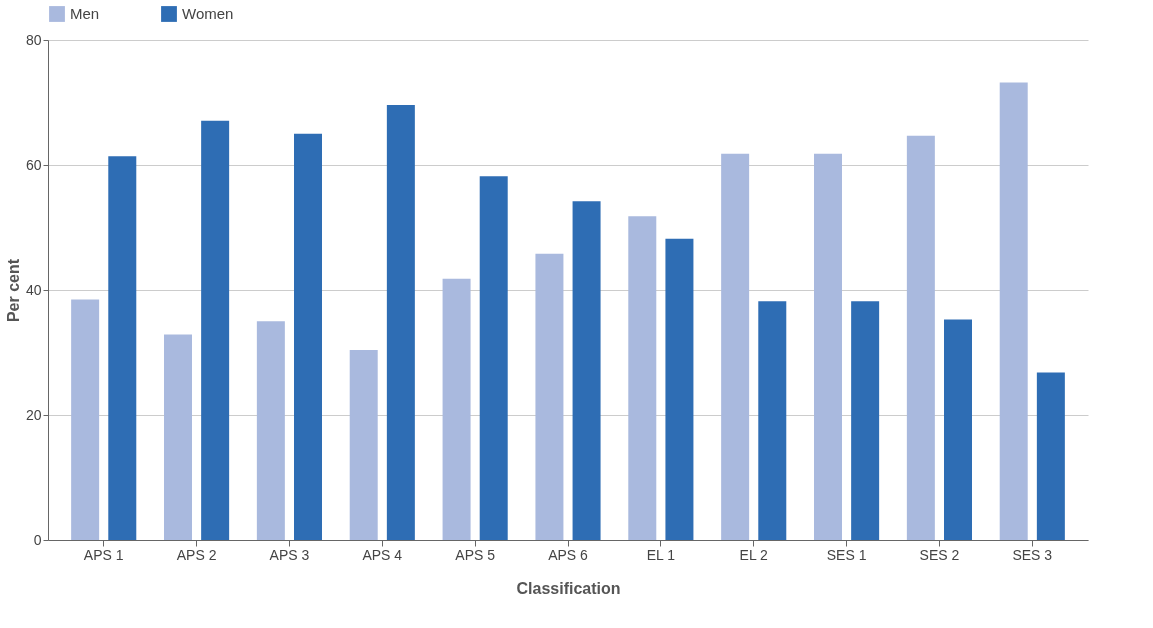 The image size is (1153, 628). What do you see at coordinates (846, 554) in the screenshot?
I see `x-tick-label: SES 1` at bounding box center [846, 554].